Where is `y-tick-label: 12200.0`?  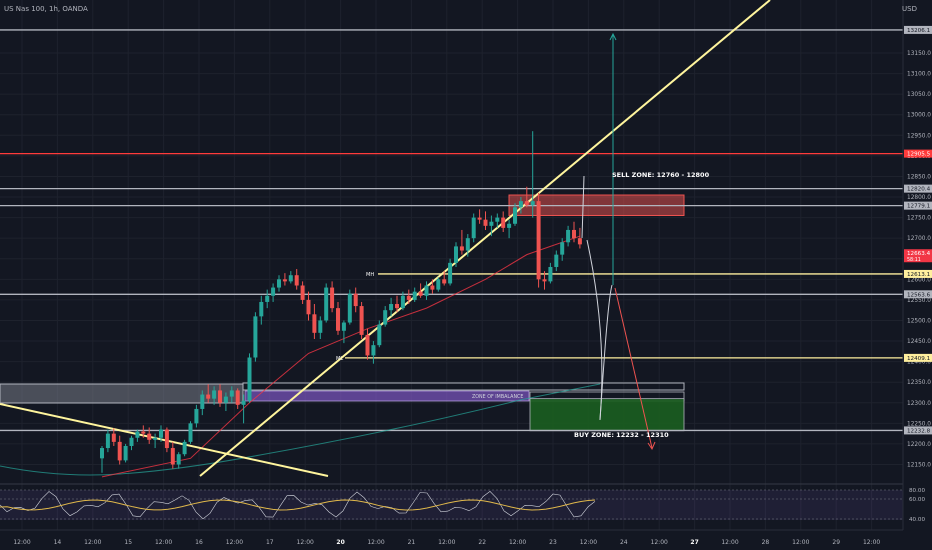 y-tick-label: 12200.0 is located at coordinates (919, 445).